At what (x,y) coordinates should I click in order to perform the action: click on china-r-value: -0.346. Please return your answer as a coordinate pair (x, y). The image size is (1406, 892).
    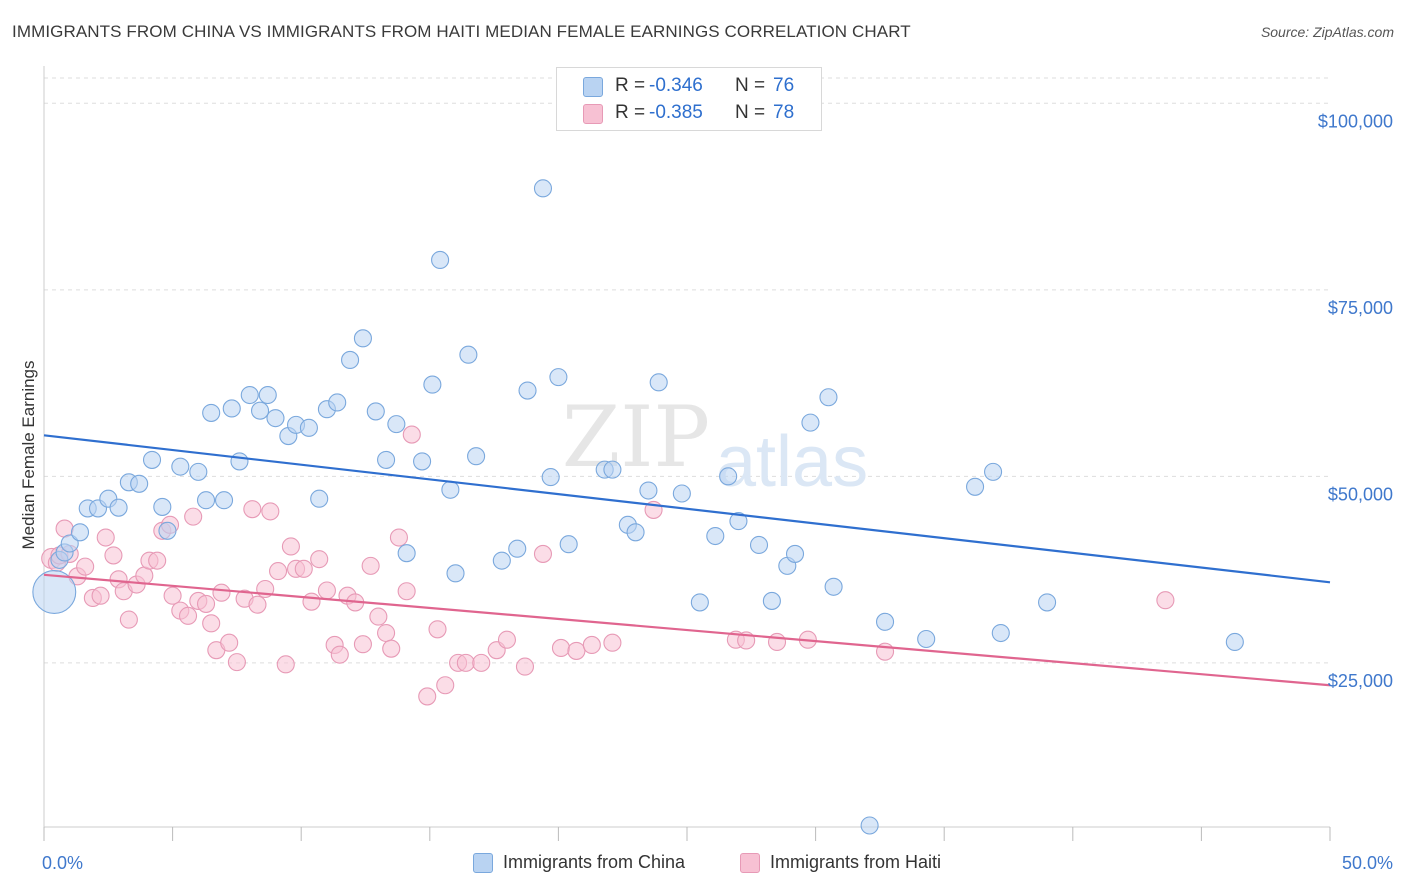
    Looking at the image, I should click on (676, 85).